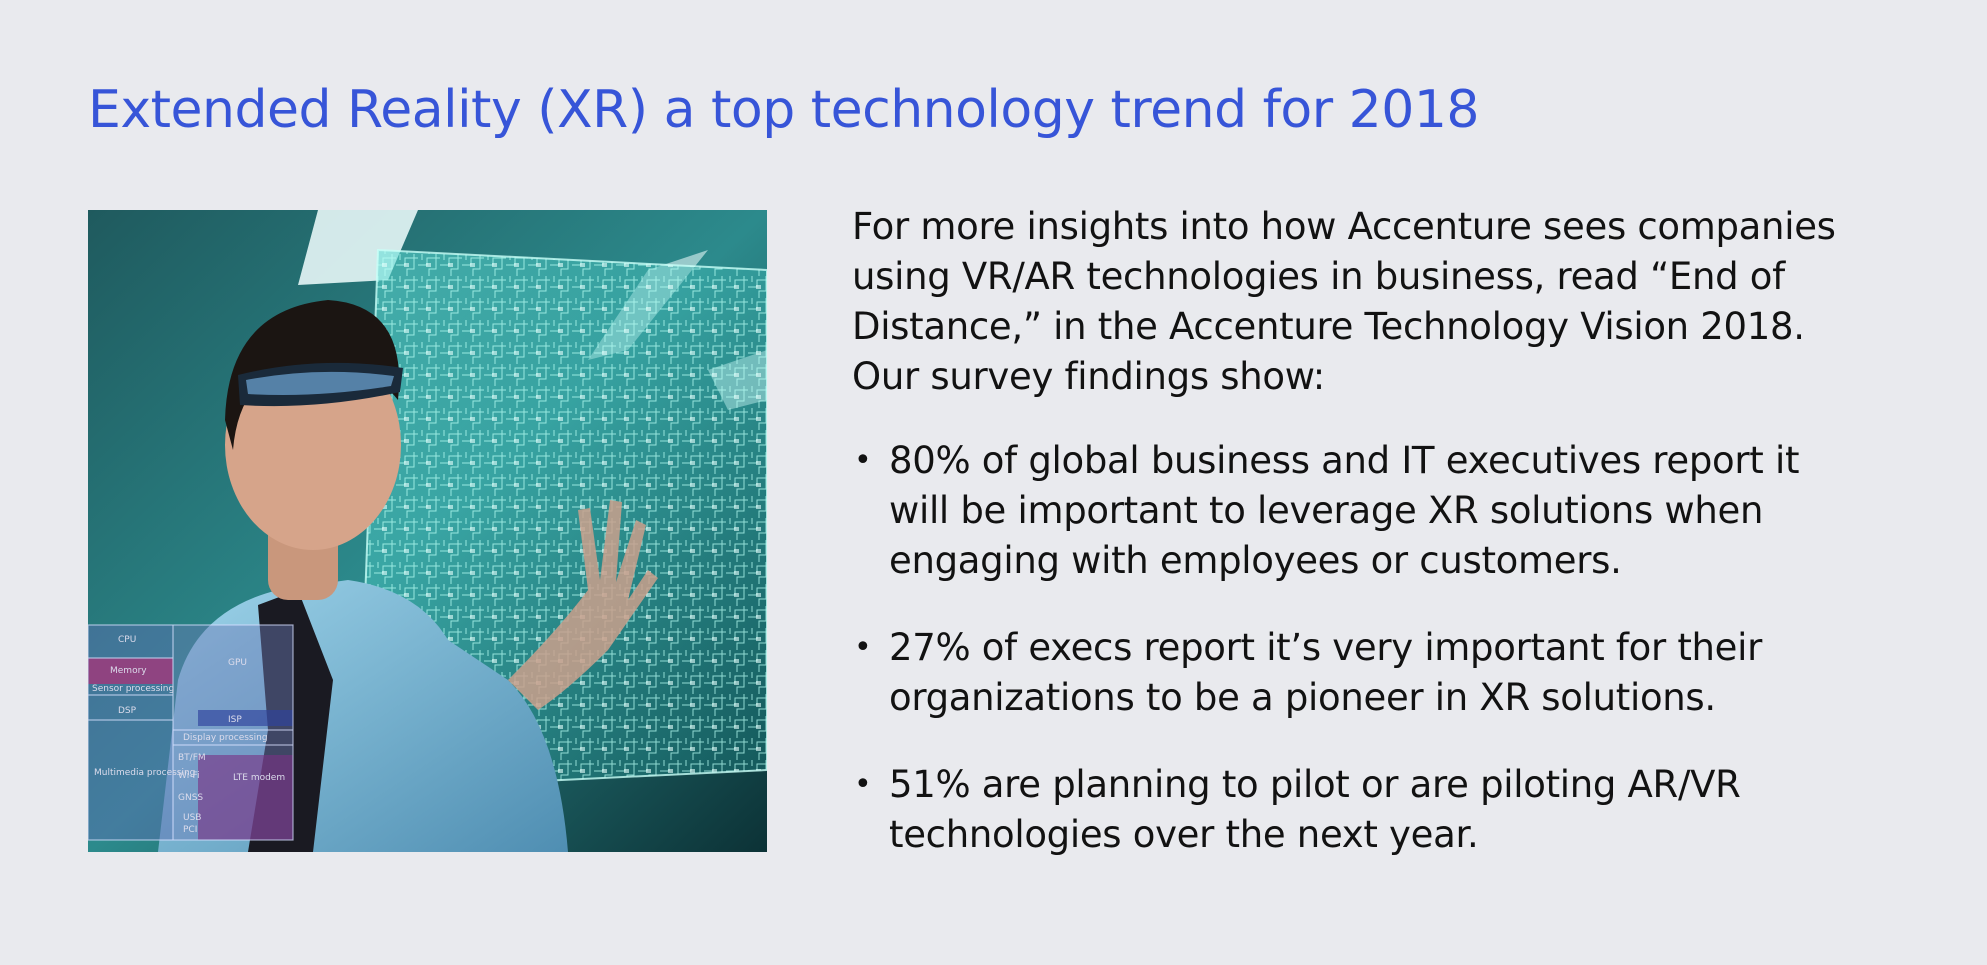 The width and height of the screenshot is (1987, 965). What do you see at coordinates (192, 758) in the screenshot?
I see `chip-label-btfm: BT/FM` at bounding box center [192, 758].